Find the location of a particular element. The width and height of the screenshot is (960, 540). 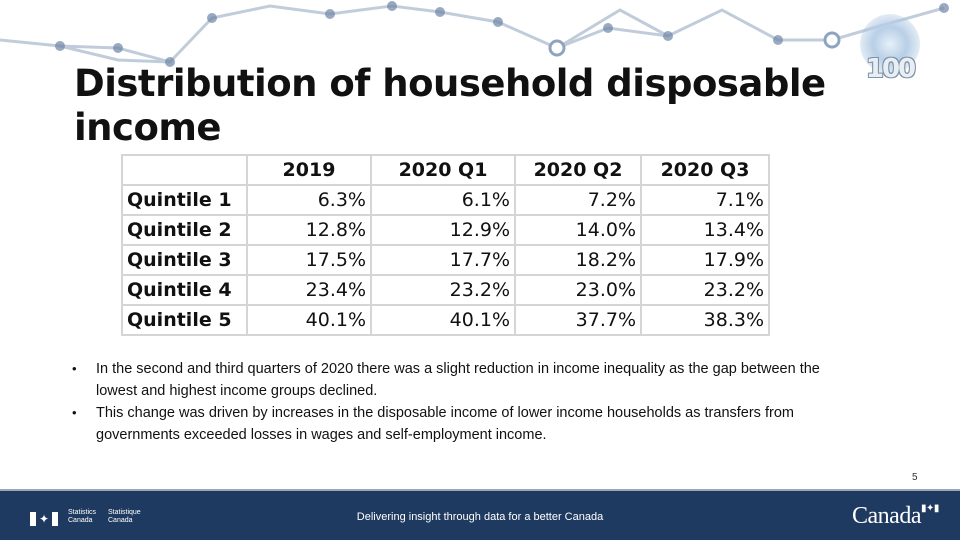

table-cell: 14.0% is located at coordinates (578, 230).